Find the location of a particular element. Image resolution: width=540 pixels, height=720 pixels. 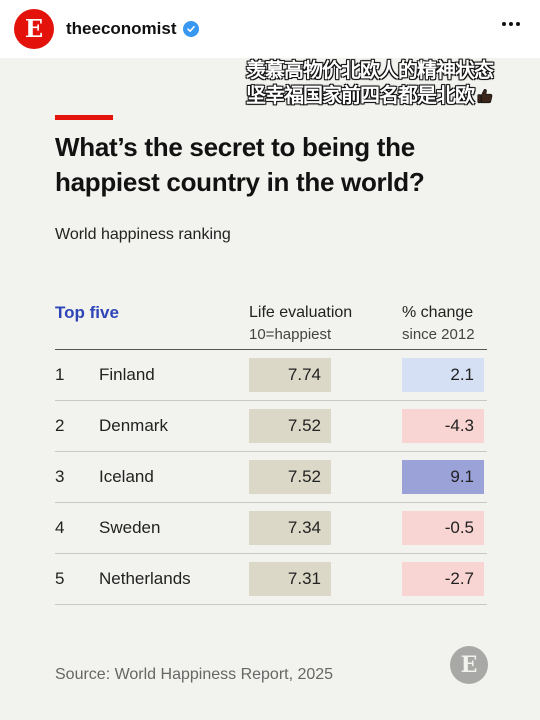

table-row: 2 Denmark 7.52 -4.3 is located at coordinates (271, 426).